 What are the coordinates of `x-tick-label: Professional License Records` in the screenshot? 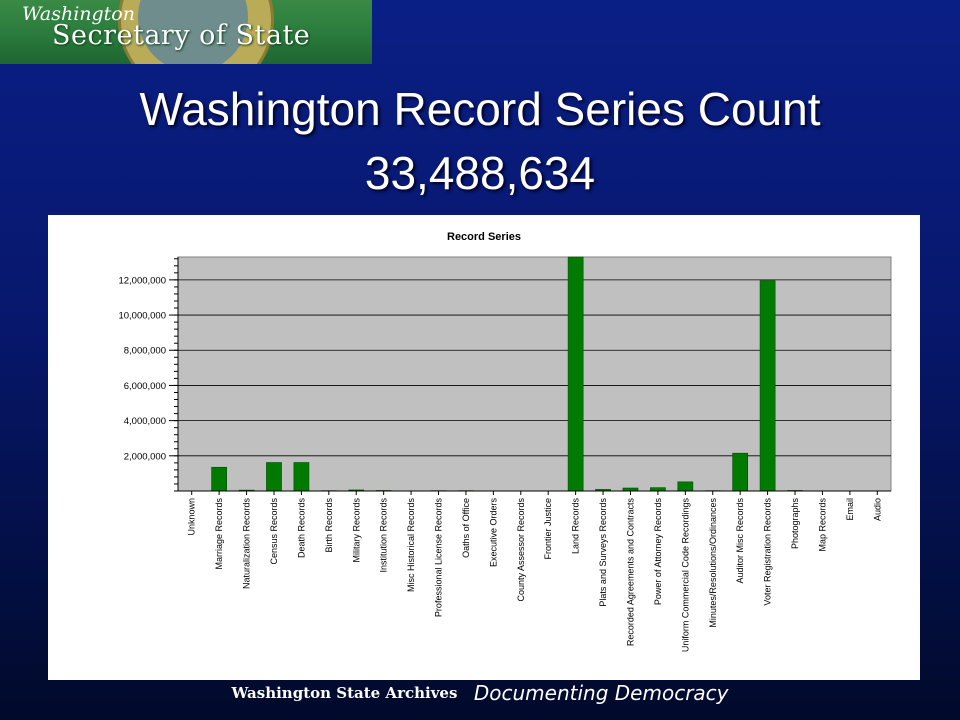 It's located at (439, 558).